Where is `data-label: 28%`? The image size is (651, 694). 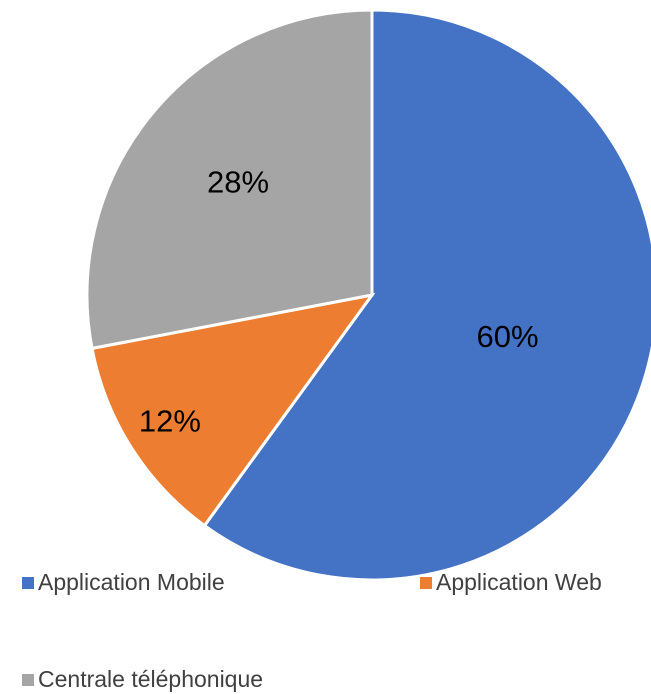
data-label: 28% is located at coordinates (238, 181).